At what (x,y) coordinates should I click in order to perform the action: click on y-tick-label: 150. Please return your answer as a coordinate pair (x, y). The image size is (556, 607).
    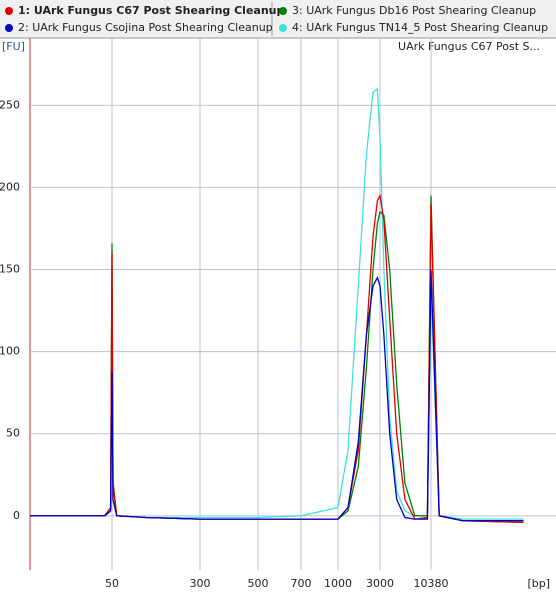
    Looking at the image, I should click on (10, 269).